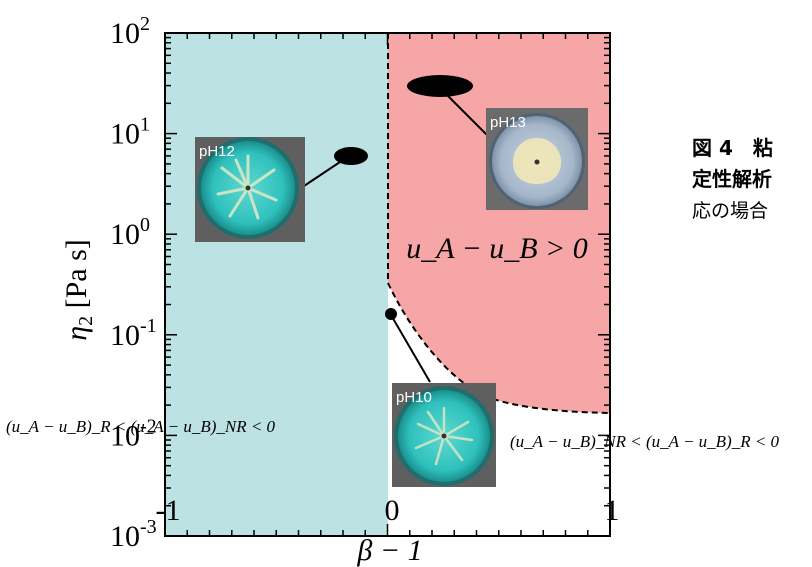 The width and height of the screenshot is (812, 567). What do you see at coordinates (444, 435) in the screenshot?
I see `photo-ph10: pH10` at bounding box center [444, 435].